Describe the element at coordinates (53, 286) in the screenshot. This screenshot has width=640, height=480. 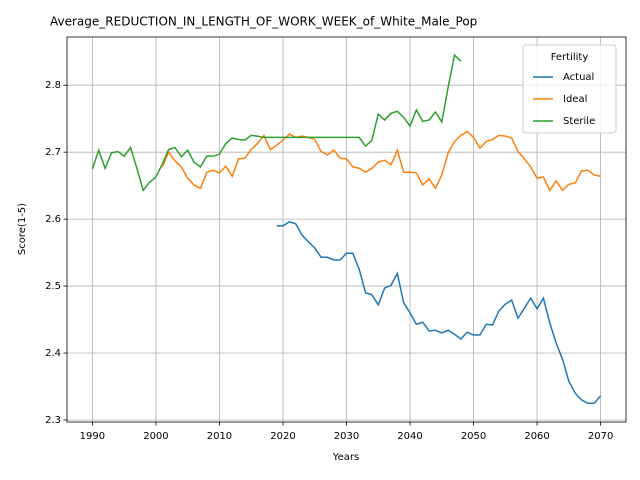
I see `y-tick-label: 2.5` at that location.